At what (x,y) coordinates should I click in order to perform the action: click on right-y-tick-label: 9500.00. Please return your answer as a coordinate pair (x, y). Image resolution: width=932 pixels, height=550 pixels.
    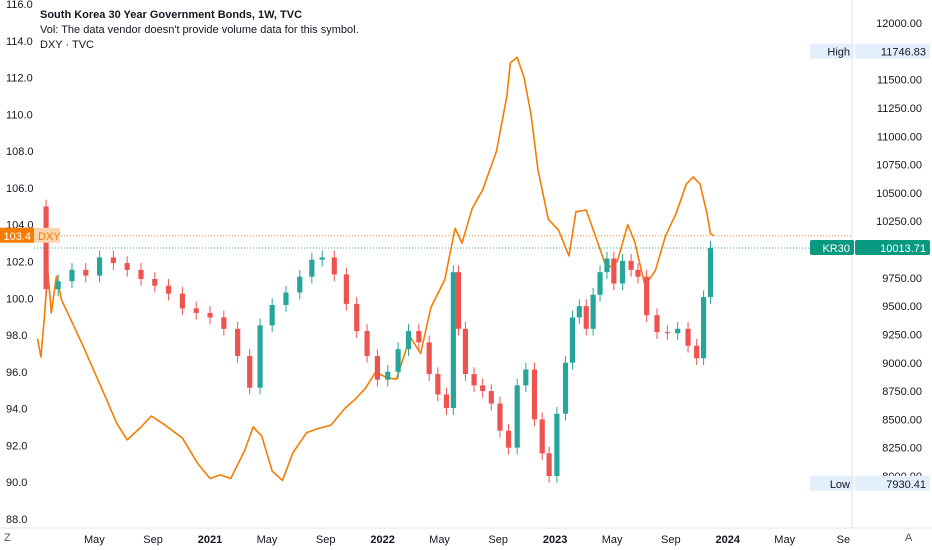
    Looking at the image, I should click on (902, 307).